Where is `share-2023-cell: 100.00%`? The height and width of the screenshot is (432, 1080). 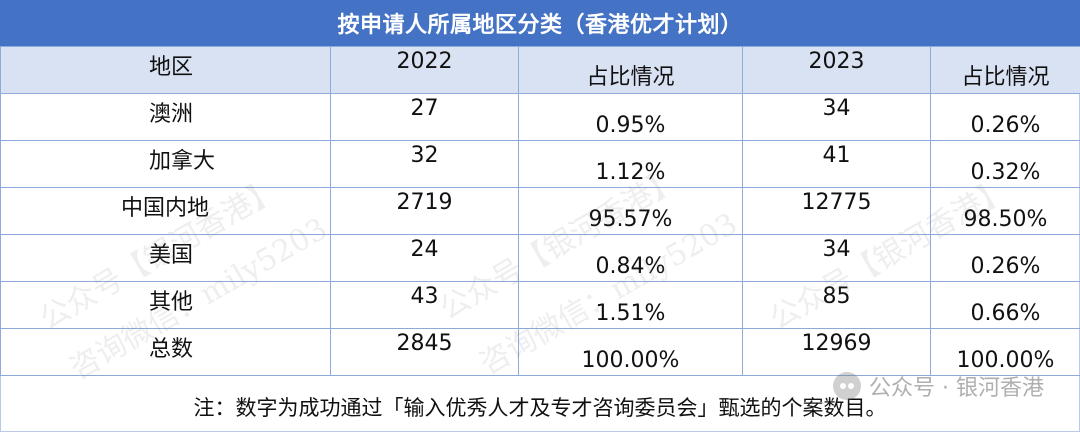 share-2023-cell: 100.00% is located at coordinates (1005, 352).